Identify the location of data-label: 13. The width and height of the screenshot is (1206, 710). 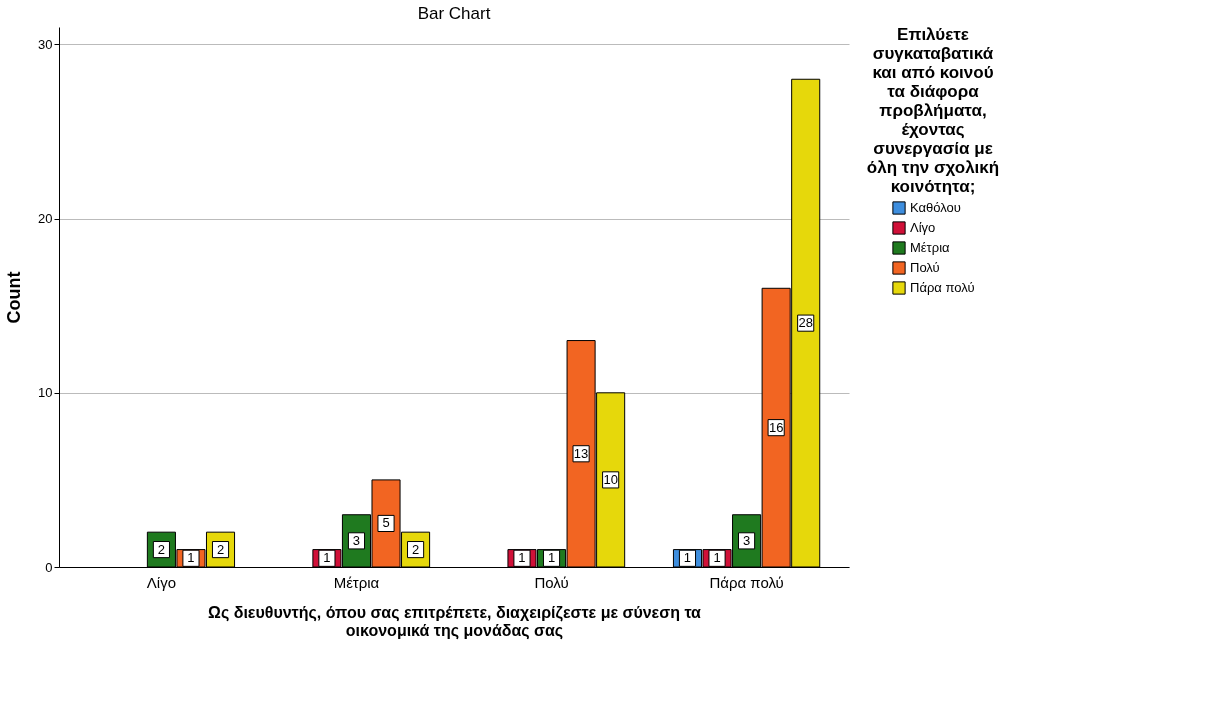
(581, 453).